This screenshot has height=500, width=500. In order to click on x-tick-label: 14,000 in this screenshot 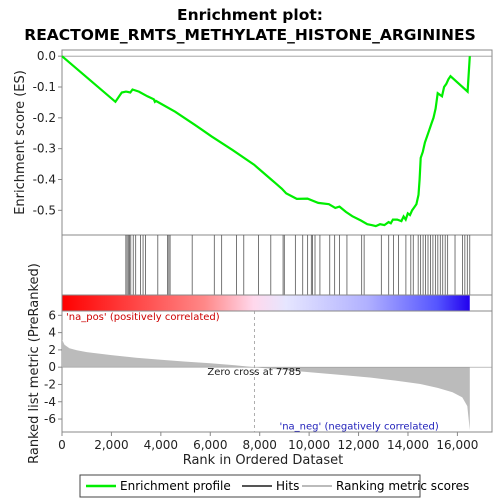, I will do `click(408, 445)`.